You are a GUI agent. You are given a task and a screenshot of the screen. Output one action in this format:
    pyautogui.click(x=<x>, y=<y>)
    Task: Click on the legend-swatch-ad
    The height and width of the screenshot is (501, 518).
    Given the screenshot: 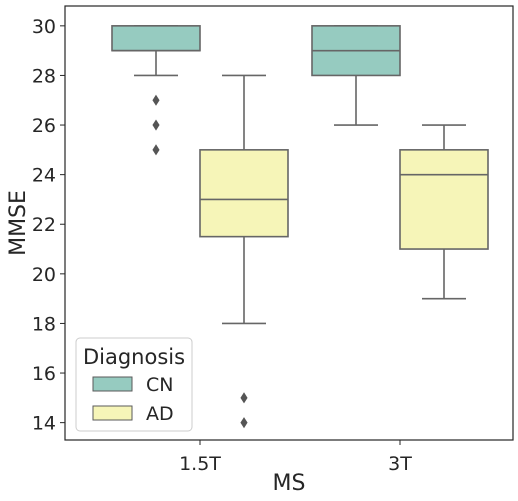 What is the action you would take?
    pyautogui.click(x=112, y=413)
    